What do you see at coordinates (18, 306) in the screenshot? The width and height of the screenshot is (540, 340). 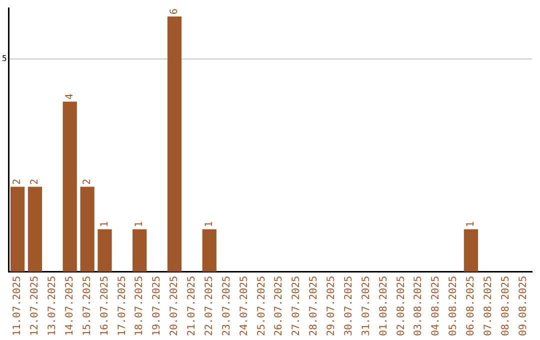 I see `x-tick-label: 11.07.2025` at bounding box center [18, 306].